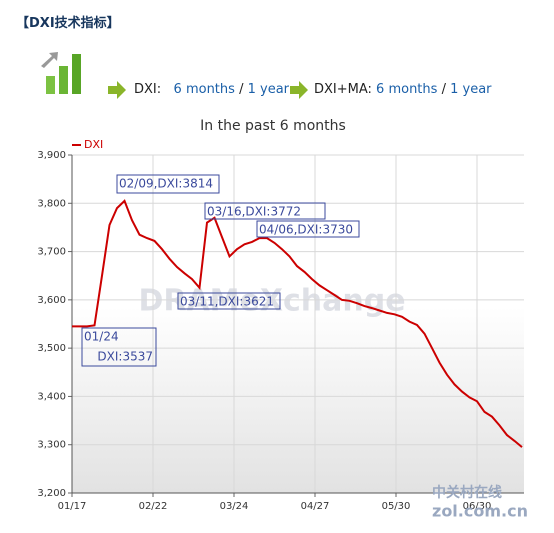  I want to click on nav-dxi: DXI: 6 months / 1 year, so click(211, 89).